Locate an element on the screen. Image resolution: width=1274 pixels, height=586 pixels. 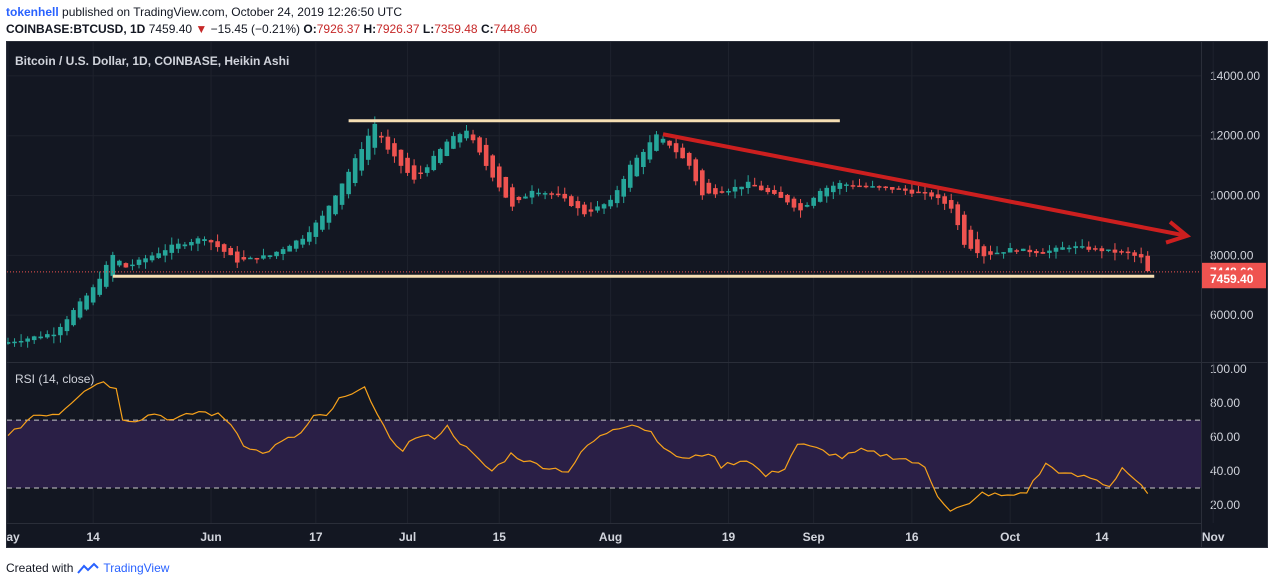
author-link: tokenhell is located at coordinates (32, 12).